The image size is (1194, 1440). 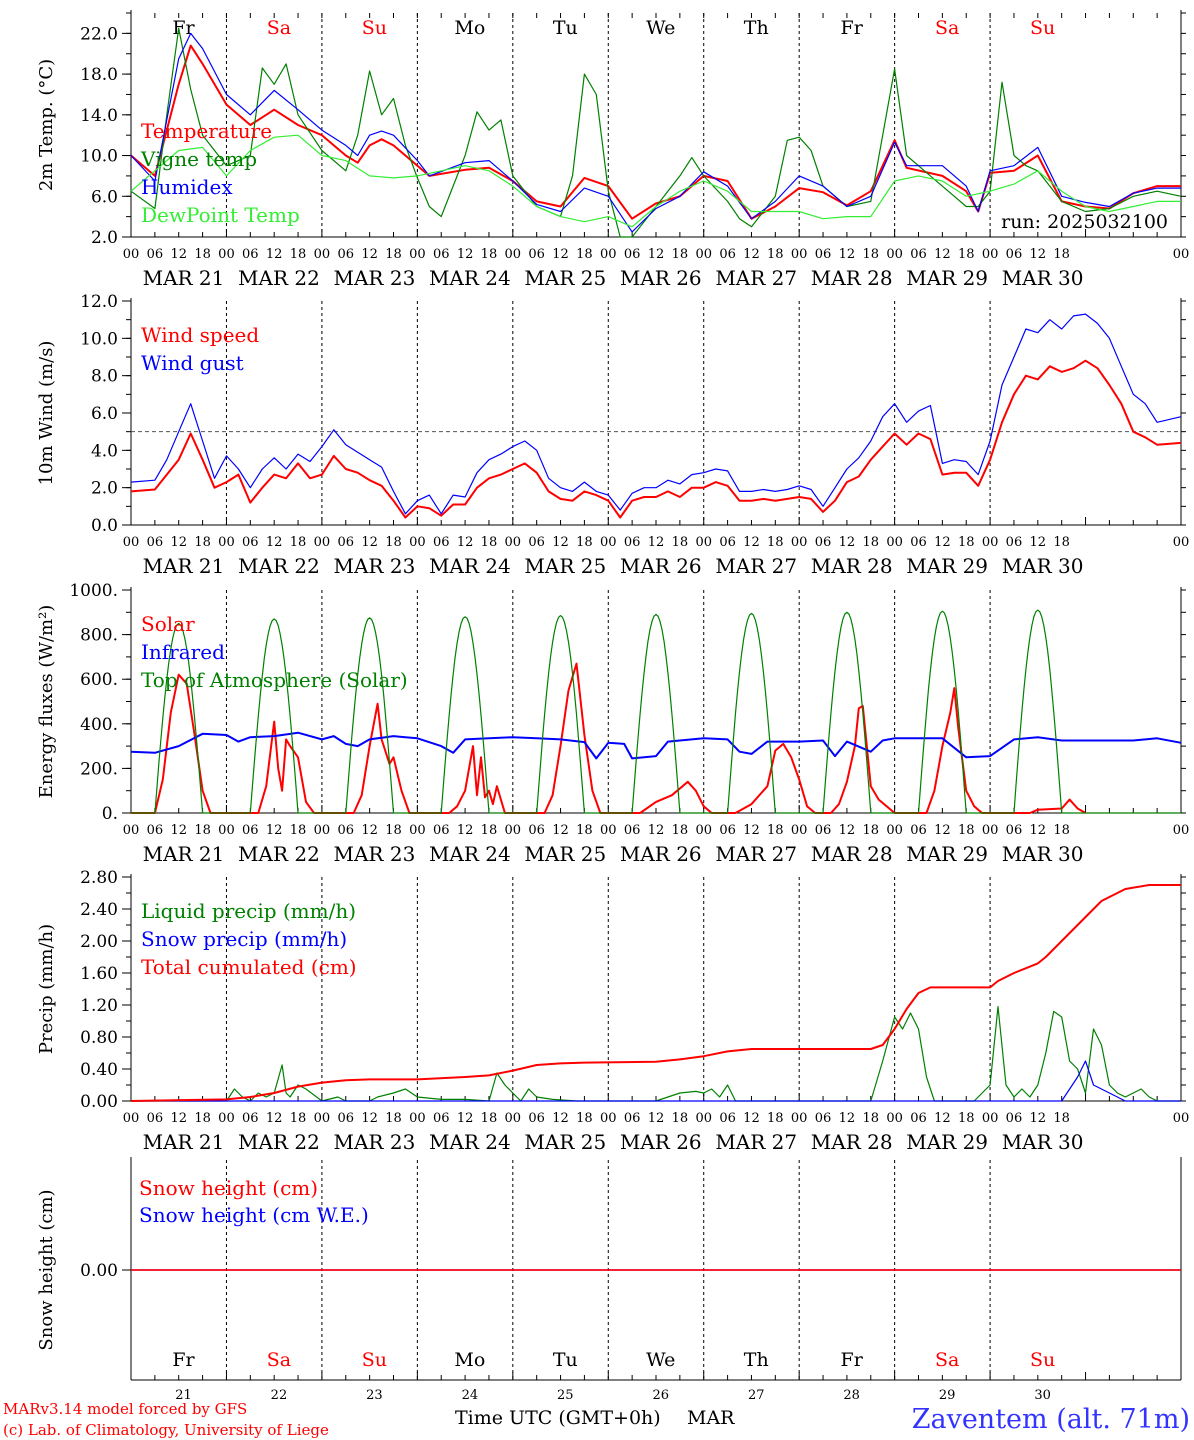 What do you see at coordinates (565, 28) in the screenshot?
I see `day-name: Tu` at bounding box center [565, 28].